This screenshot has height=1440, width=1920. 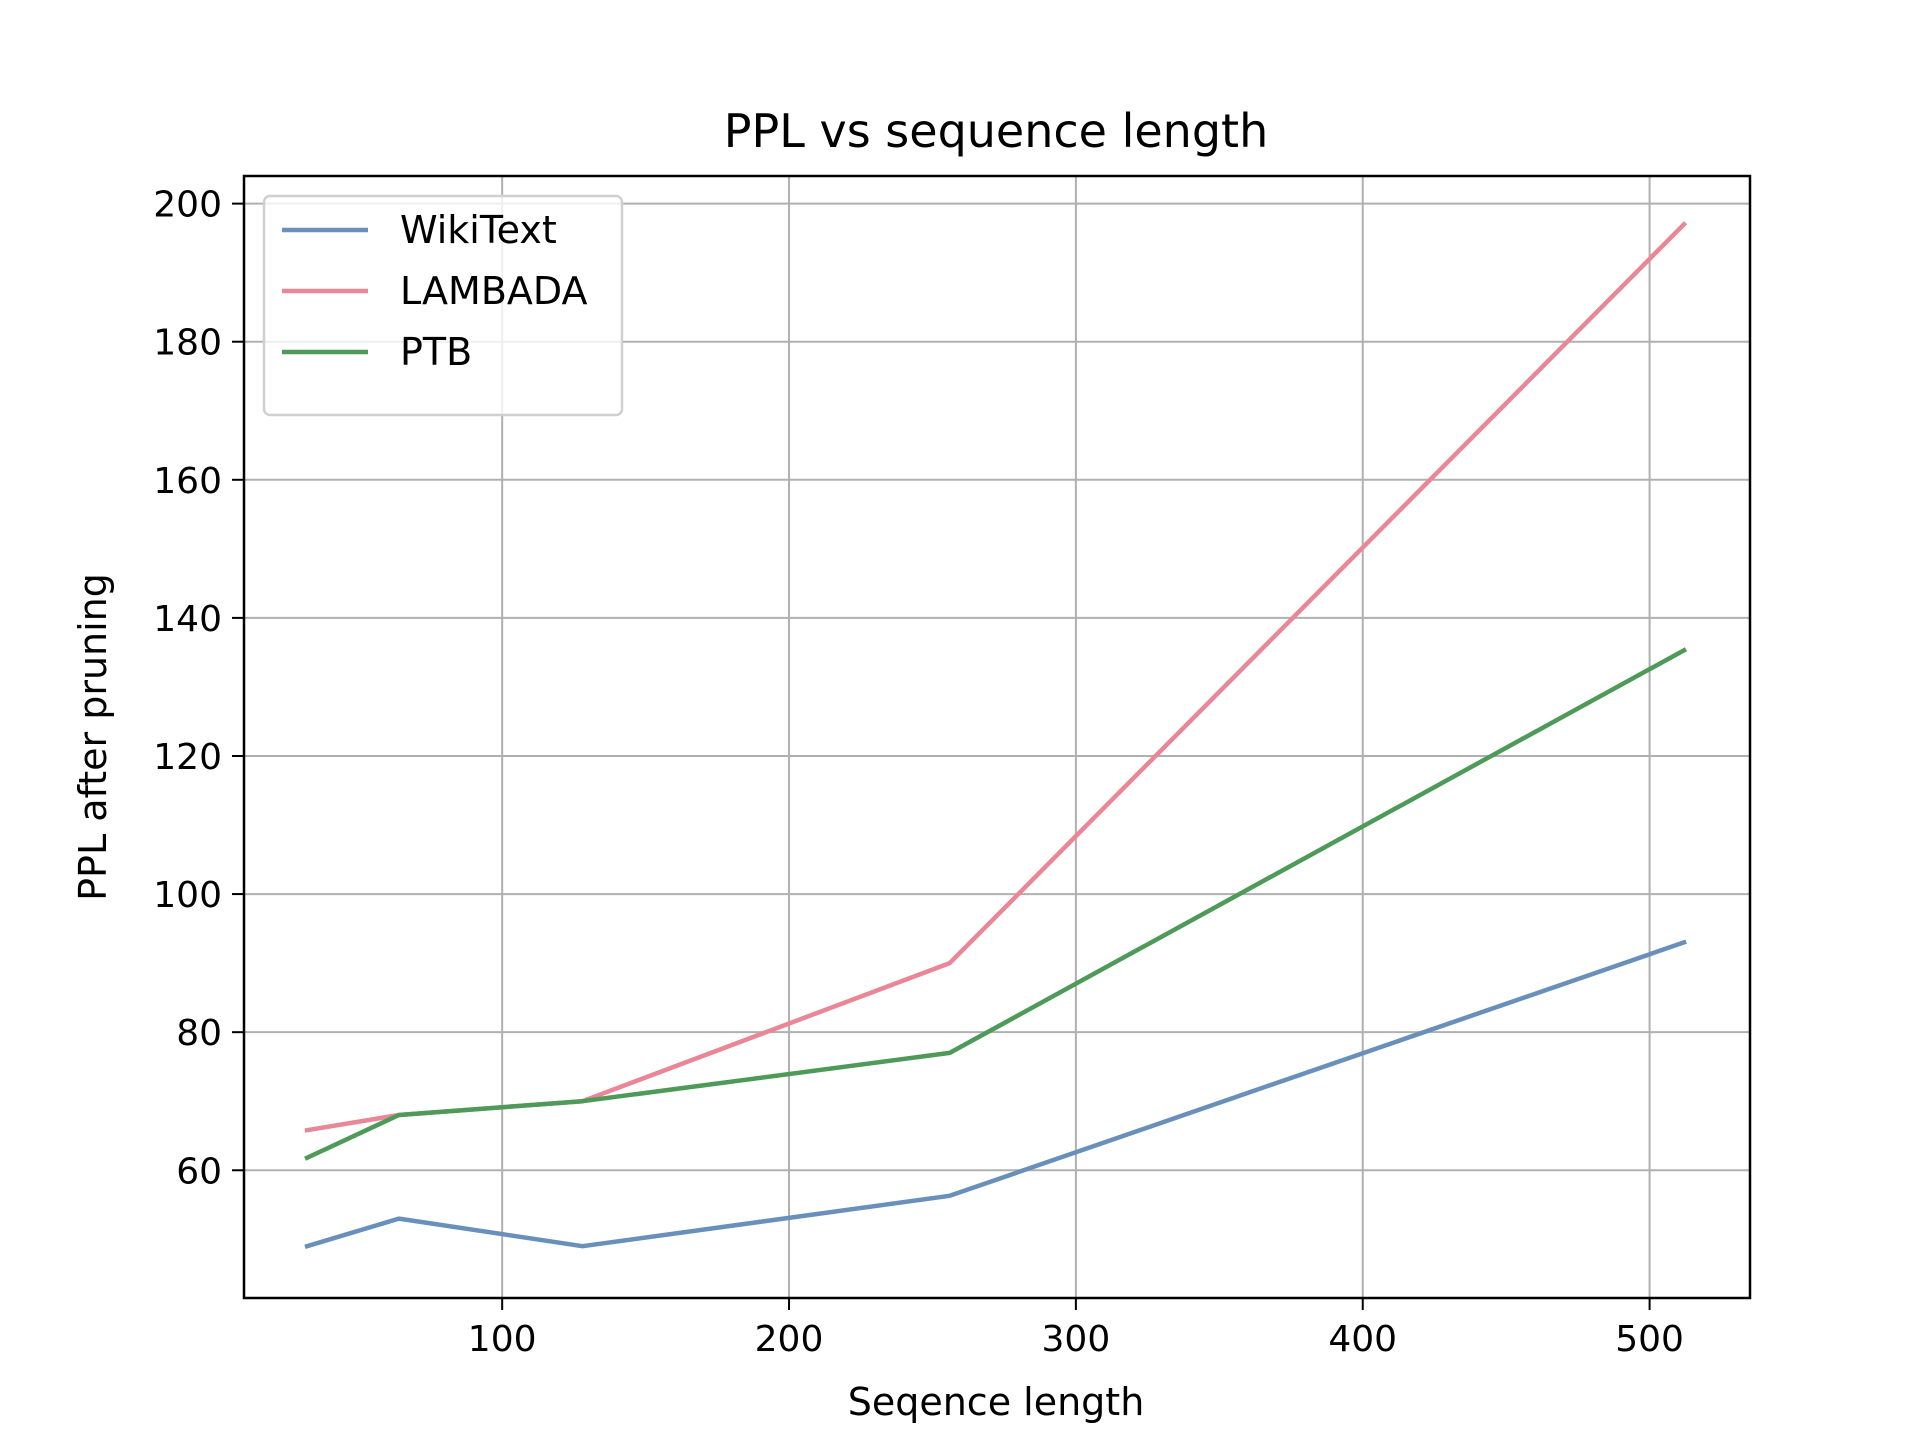 I want to click on y-tick-label: 200, so click(x=187, y=205).